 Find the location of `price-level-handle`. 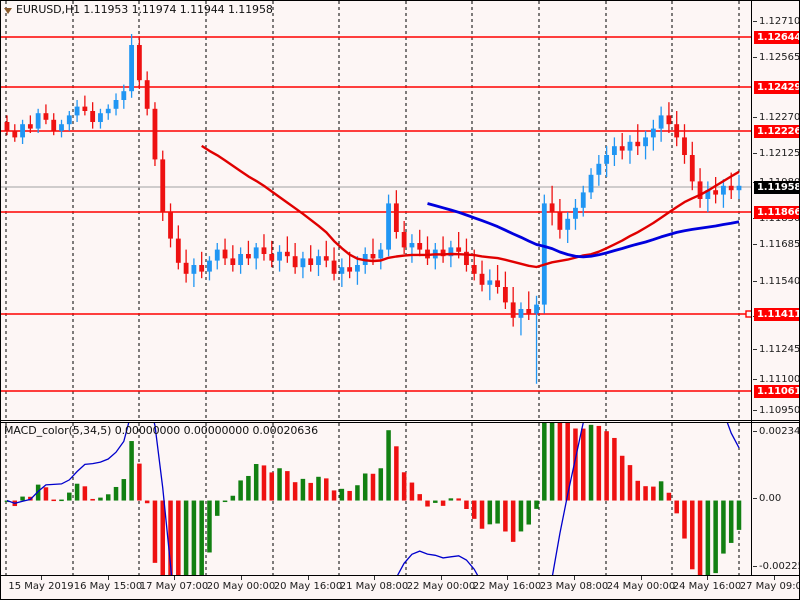

price-level-handle is located at coordinates (748, 314).